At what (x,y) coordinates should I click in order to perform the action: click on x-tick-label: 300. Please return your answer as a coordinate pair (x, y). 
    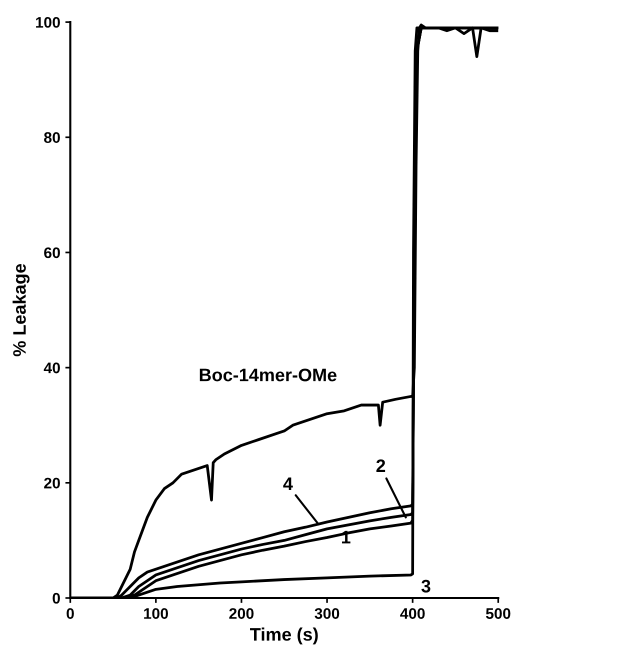
    Looking at the image, I should click on (327, 613).